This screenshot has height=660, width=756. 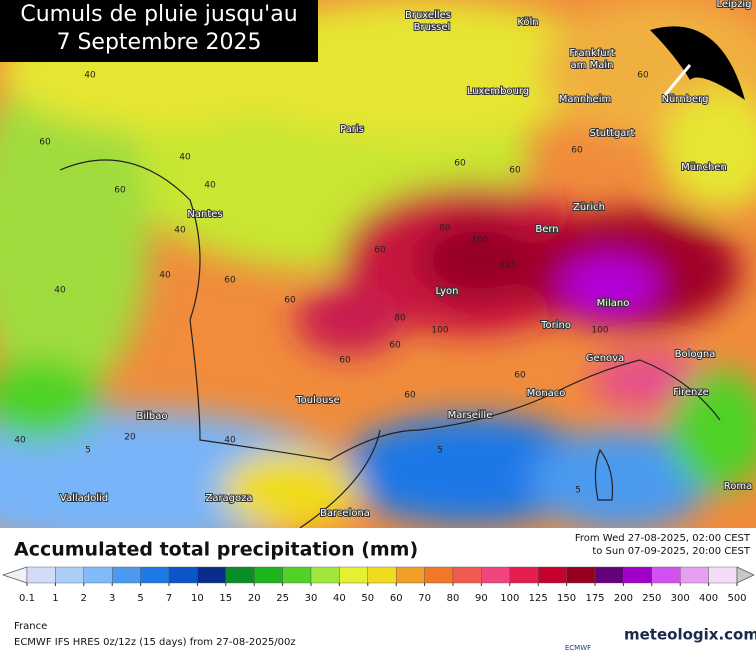 I want to click on city-label: Roma, so click(x=738, y=486).